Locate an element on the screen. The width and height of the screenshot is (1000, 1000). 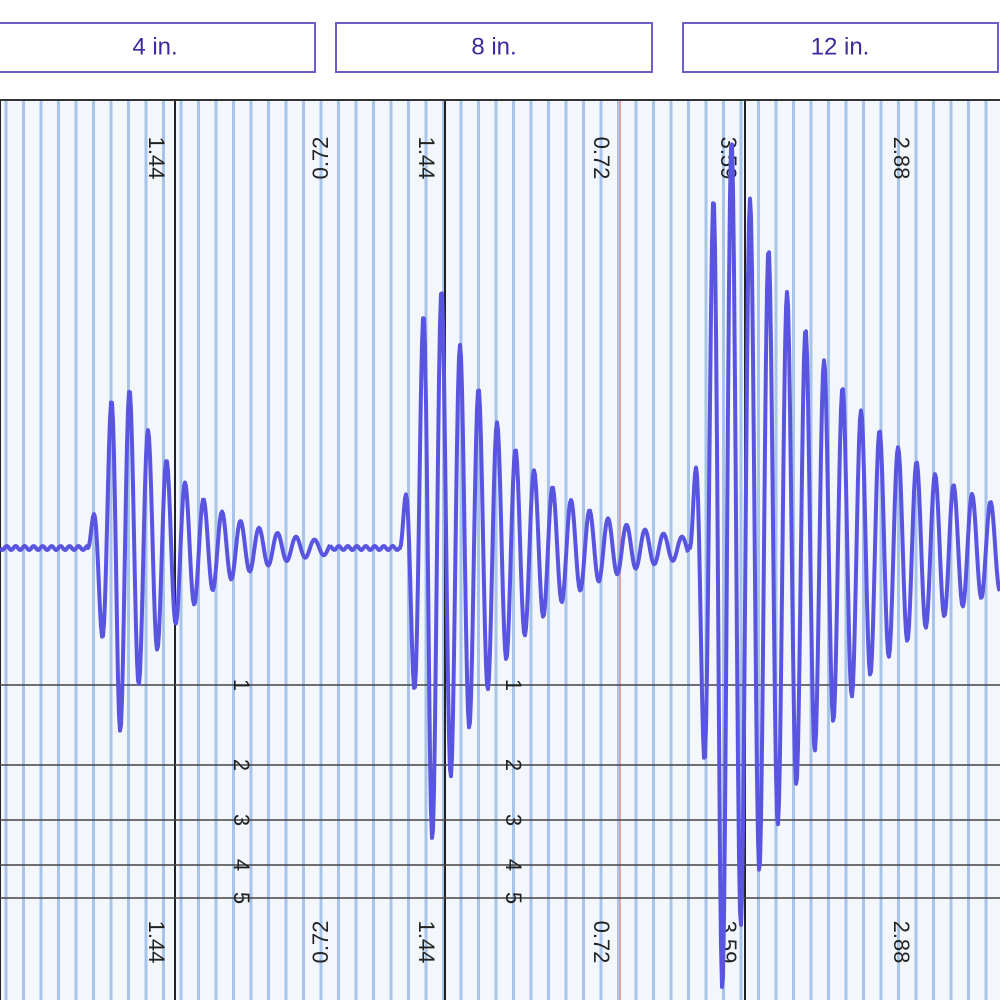
bottom-label: 2.88 is located at coordinates (901, 942).